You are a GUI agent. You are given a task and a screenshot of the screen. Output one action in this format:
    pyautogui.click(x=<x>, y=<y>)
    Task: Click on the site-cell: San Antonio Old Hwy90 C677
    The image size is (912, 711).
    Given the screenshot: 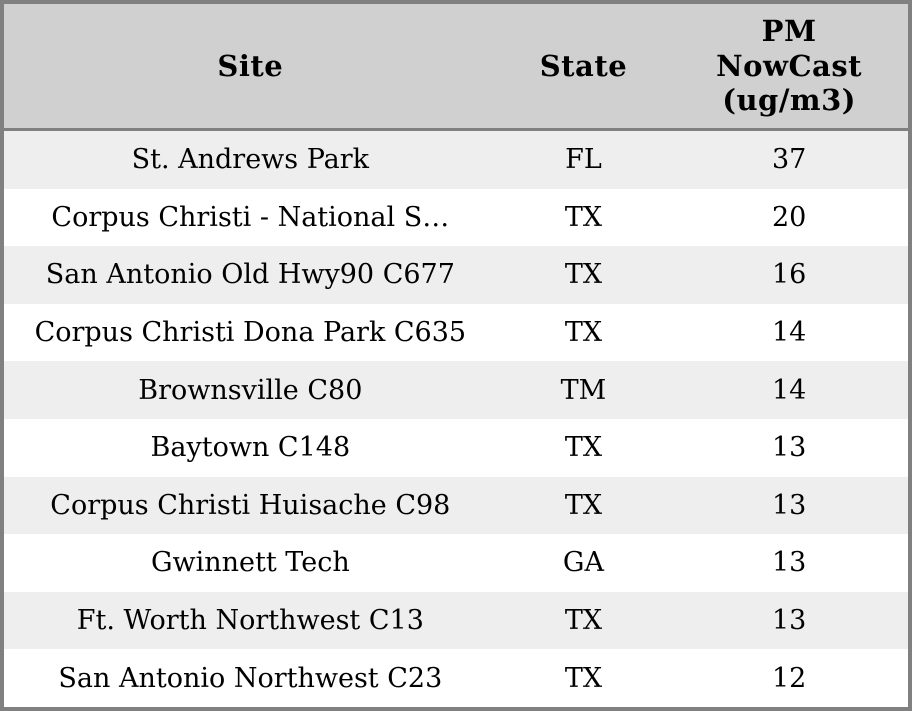 What is the action you would take?
    pyautogui.click(x=250, y=275)
    